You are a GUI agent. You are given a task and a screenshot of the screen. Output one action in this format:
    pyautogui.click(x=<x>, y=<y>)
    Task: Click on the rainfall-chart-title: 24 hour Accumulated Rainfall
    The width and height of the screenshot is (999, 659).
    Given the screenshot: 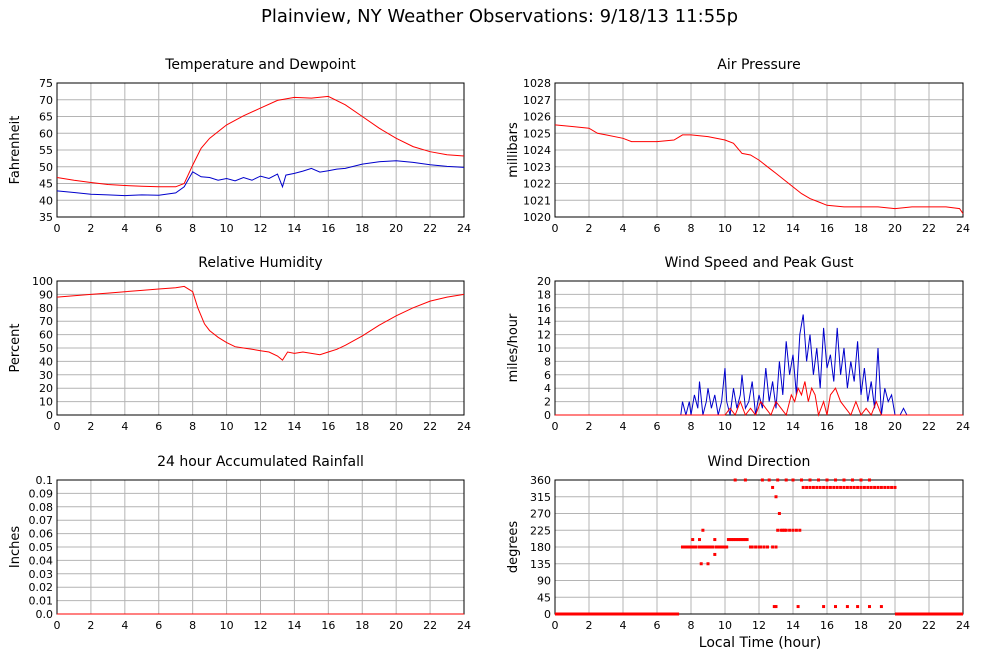 What is the action you would take?
    pyautogui.click(x=260, y=462)
    